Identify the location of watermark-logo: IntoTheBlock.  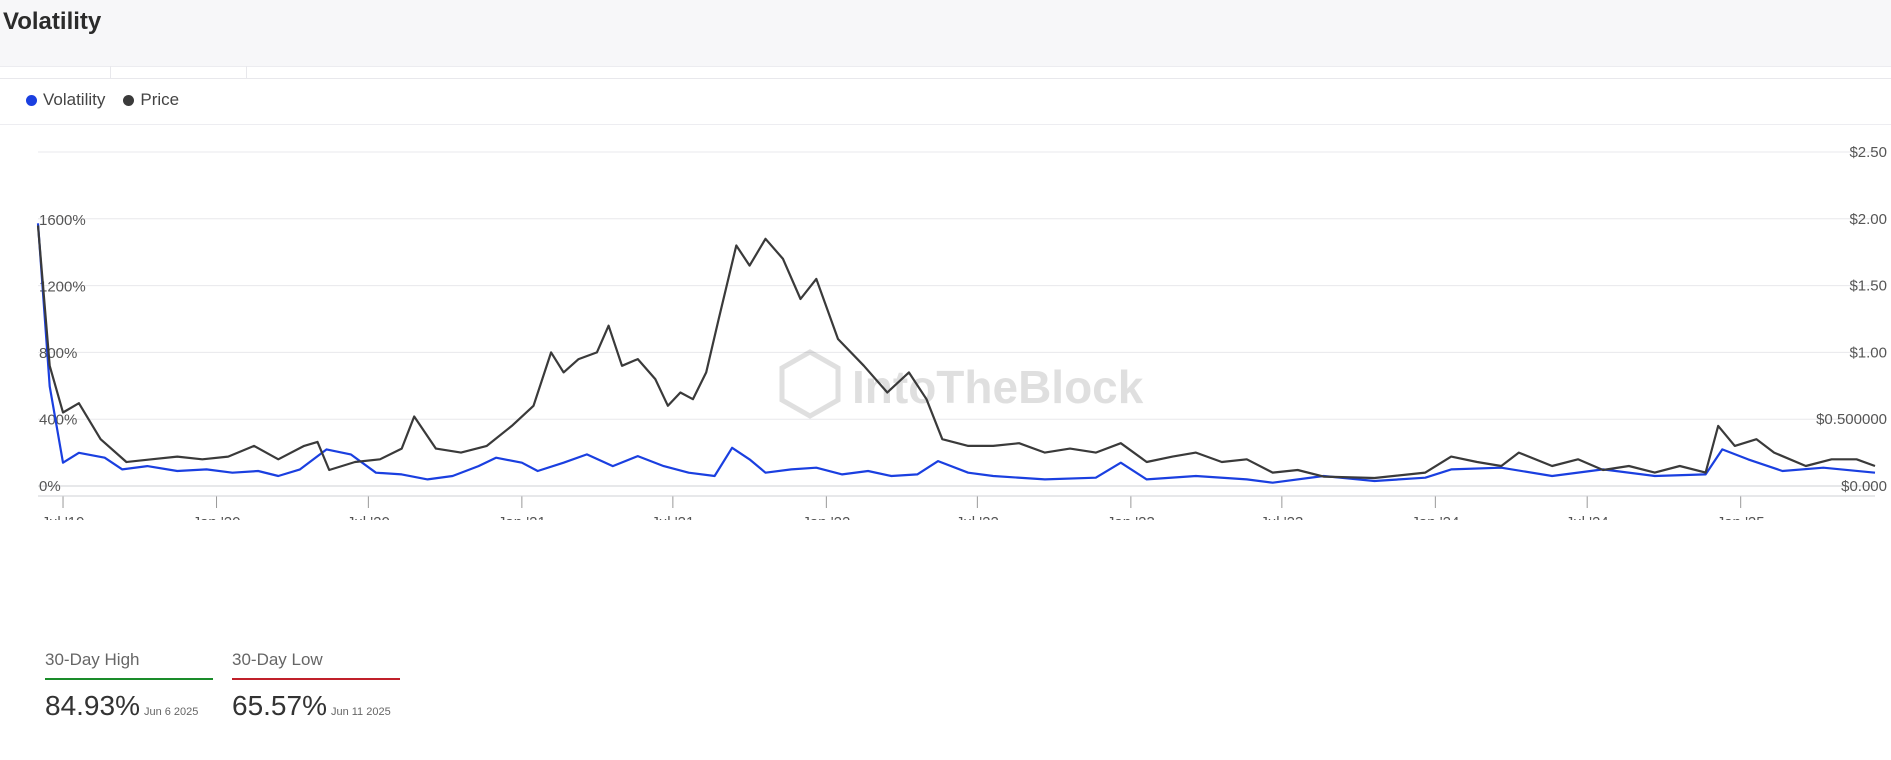
(961, 384).